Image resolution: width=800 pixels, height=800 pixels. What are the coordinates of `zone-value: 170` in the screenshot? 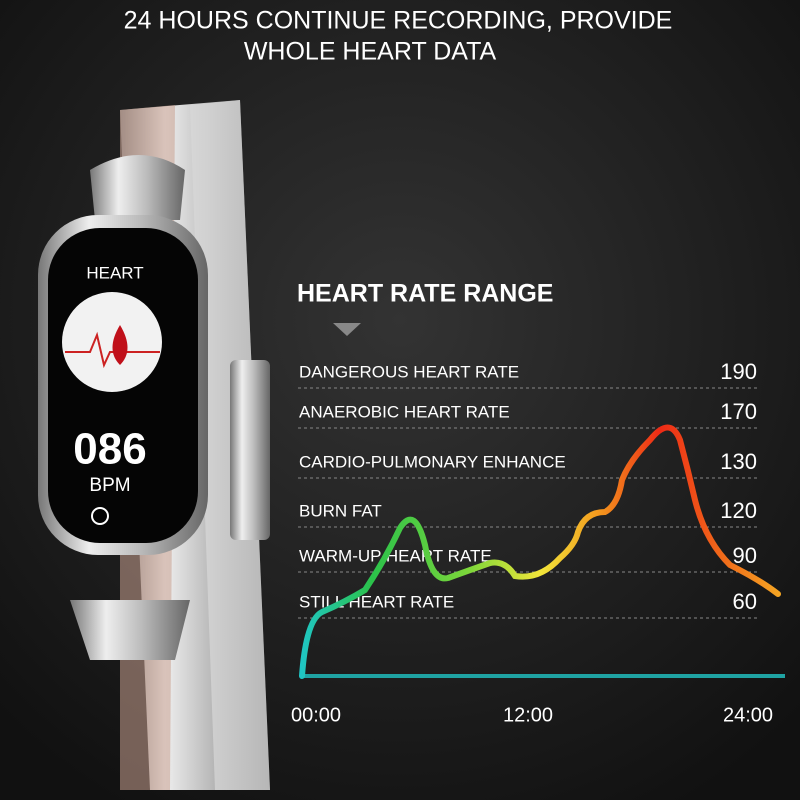 It's located at (738, 411).